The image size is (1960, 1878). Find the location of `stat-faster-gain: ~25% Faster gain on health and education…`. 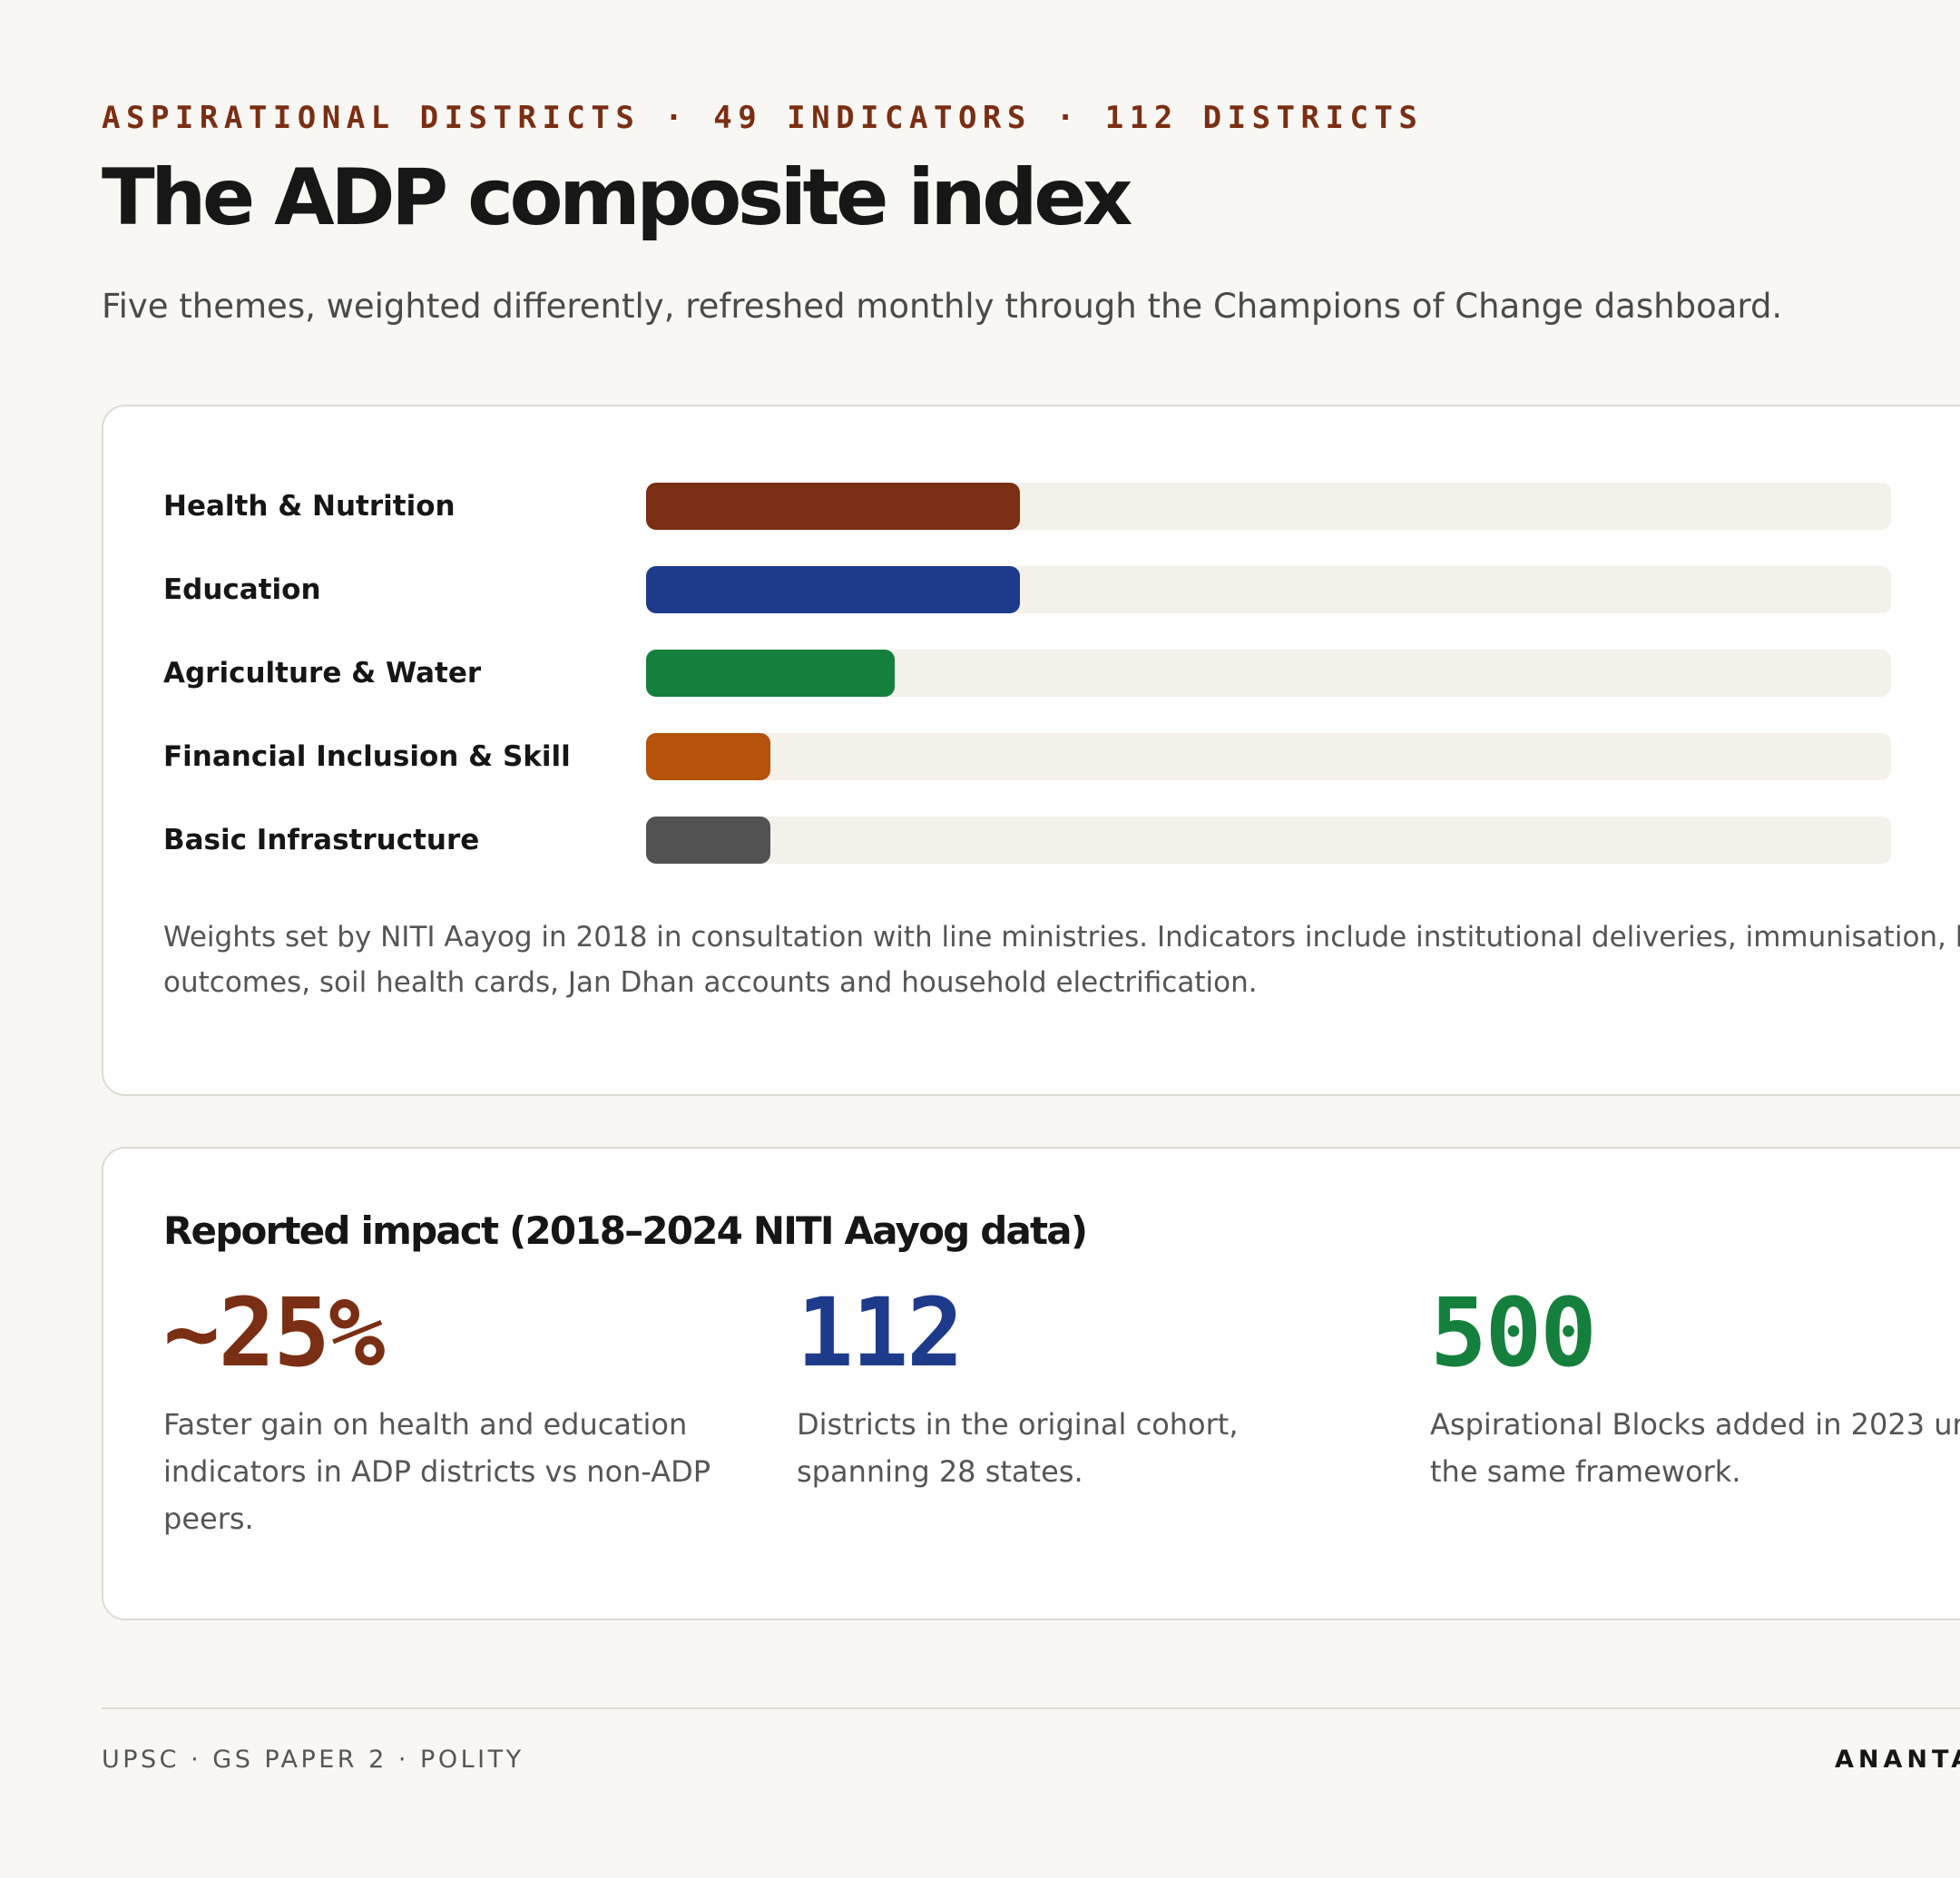

stat-faster-gain: ~25% Faster gain on health and education… is located at coordinates (453, 1408).